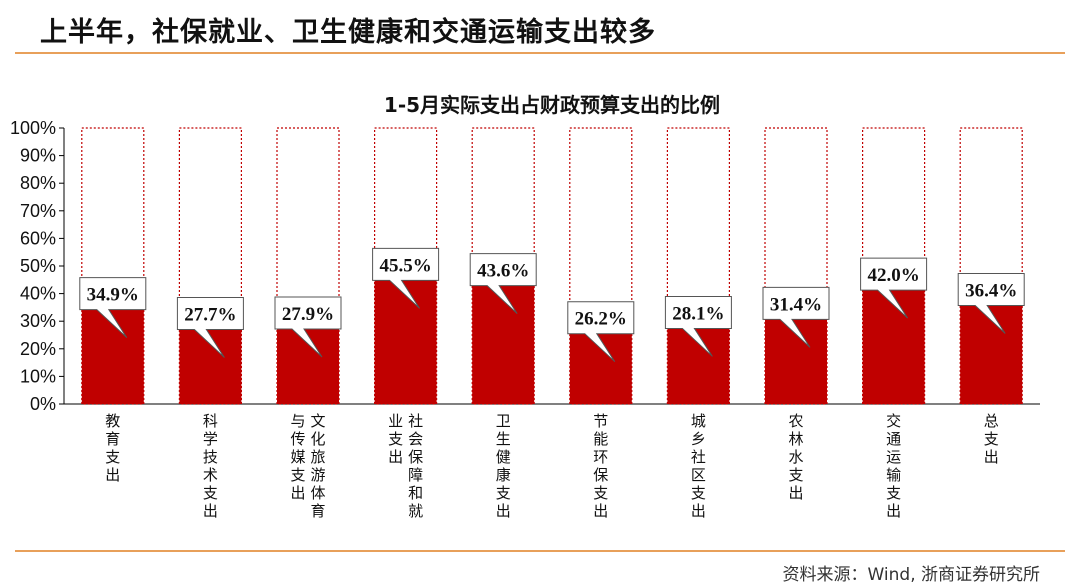  Describe the element at coordinates (893, 466) in the screenshot. I see `x-category-label: 交通运输支出` at that location.